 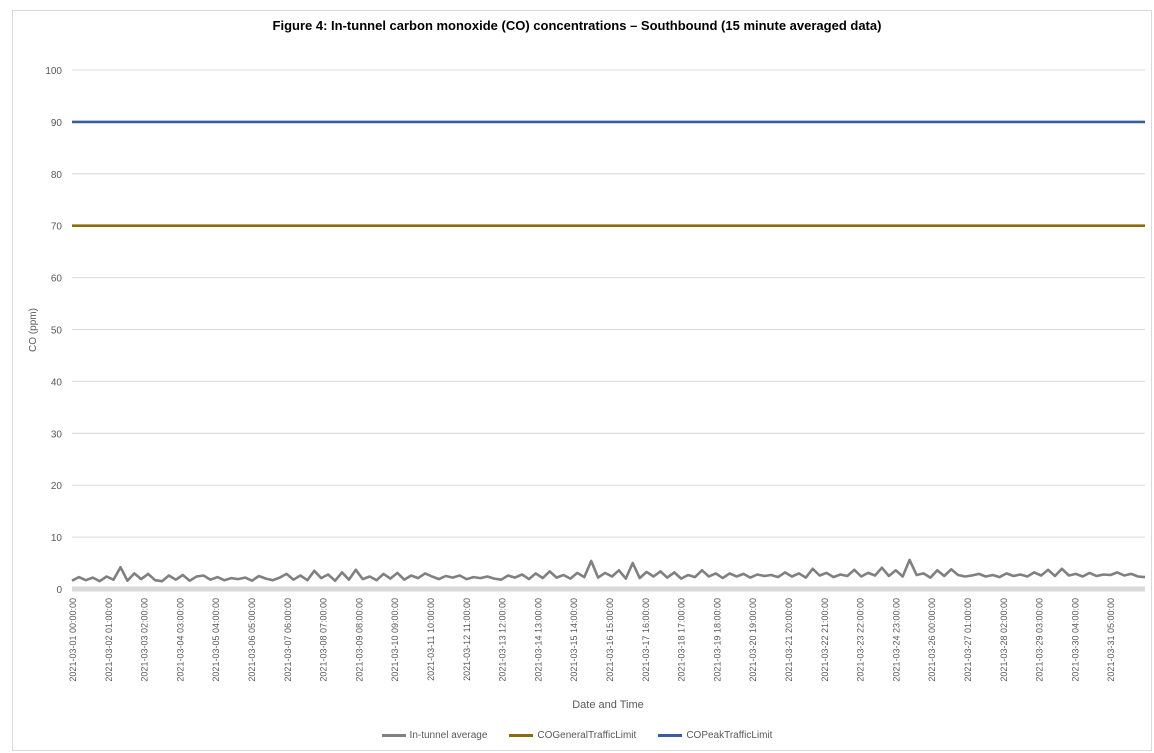 I want to click on x-tick-label: 2021-03-05 04:00:00, so click(x=216, y=640).